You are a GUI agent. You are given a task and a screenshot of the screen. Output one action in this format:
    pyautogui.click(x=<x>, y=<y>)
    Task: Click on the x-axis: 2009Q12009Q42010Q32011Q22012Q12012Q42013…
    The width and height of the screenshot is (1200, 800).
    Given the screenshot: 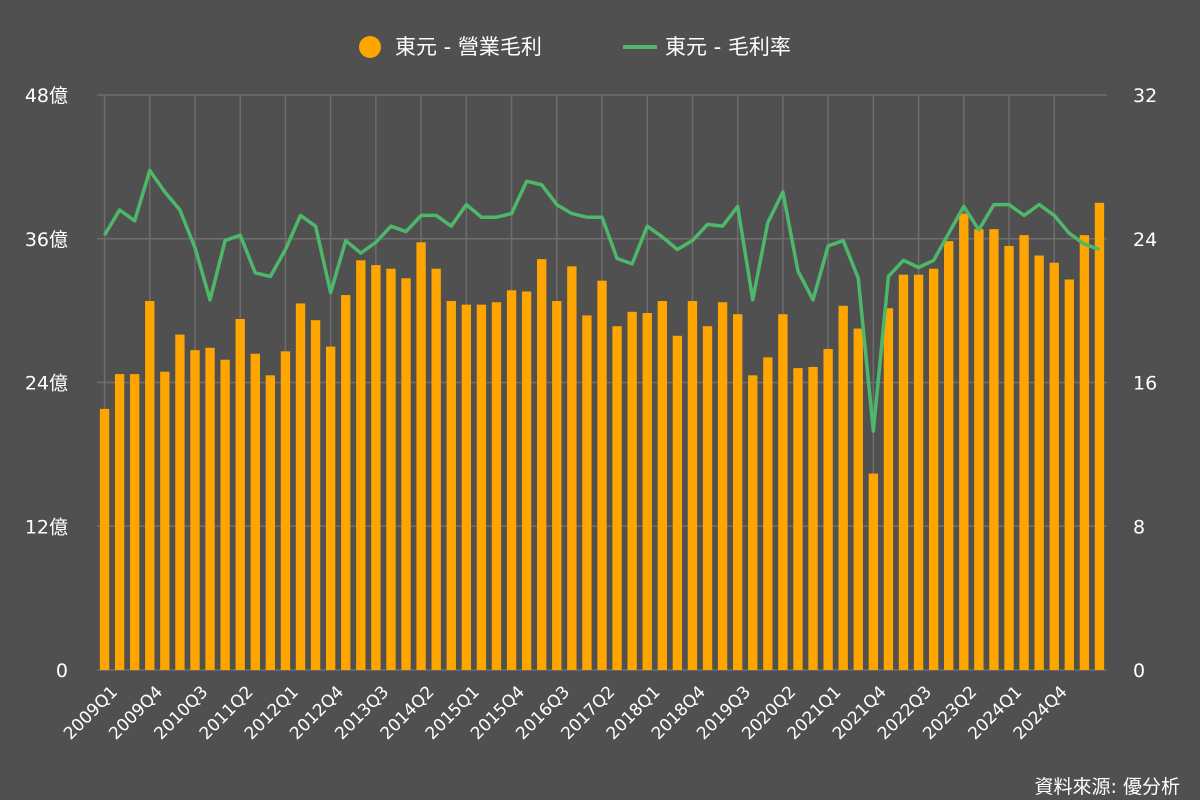 What is the action you would take?
    pyautogui.click(x=566, y=713)
    